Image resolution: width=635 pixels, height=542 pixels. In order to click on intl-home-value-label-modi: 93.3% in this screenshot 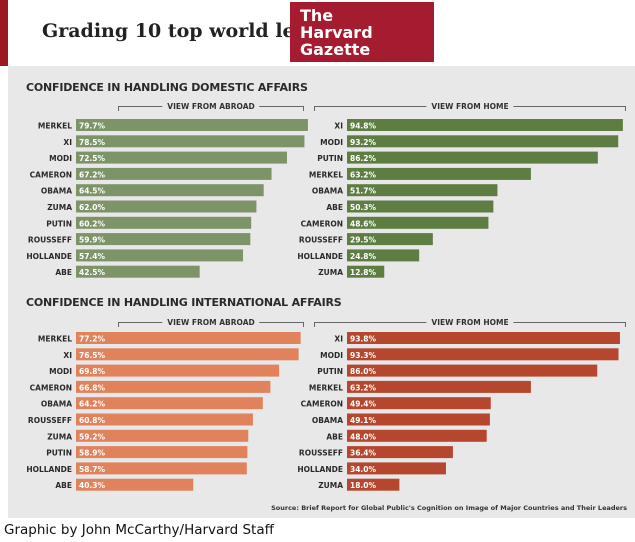, I will do `click(363, 355)`.